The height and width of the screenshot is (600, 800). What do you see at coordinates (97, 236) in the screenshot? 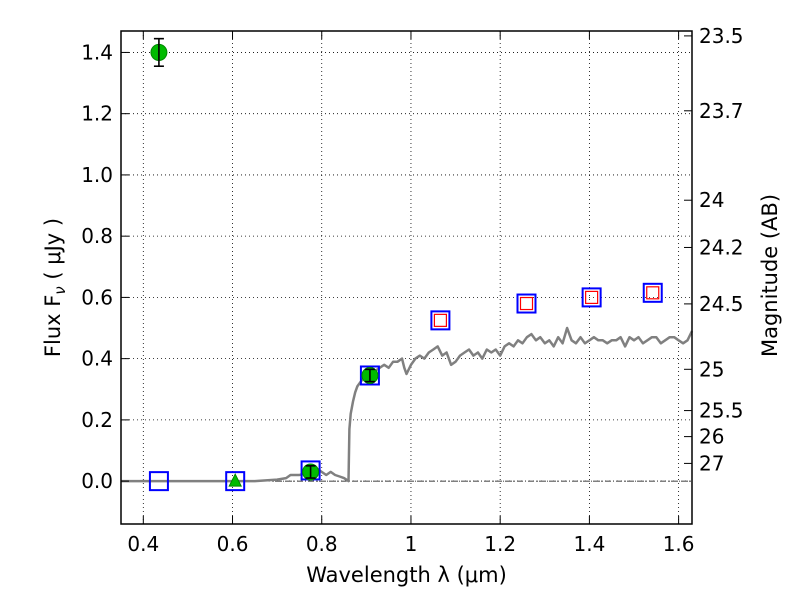
I see `y-tick-label: 0.8` at bounding box center [97, 236].